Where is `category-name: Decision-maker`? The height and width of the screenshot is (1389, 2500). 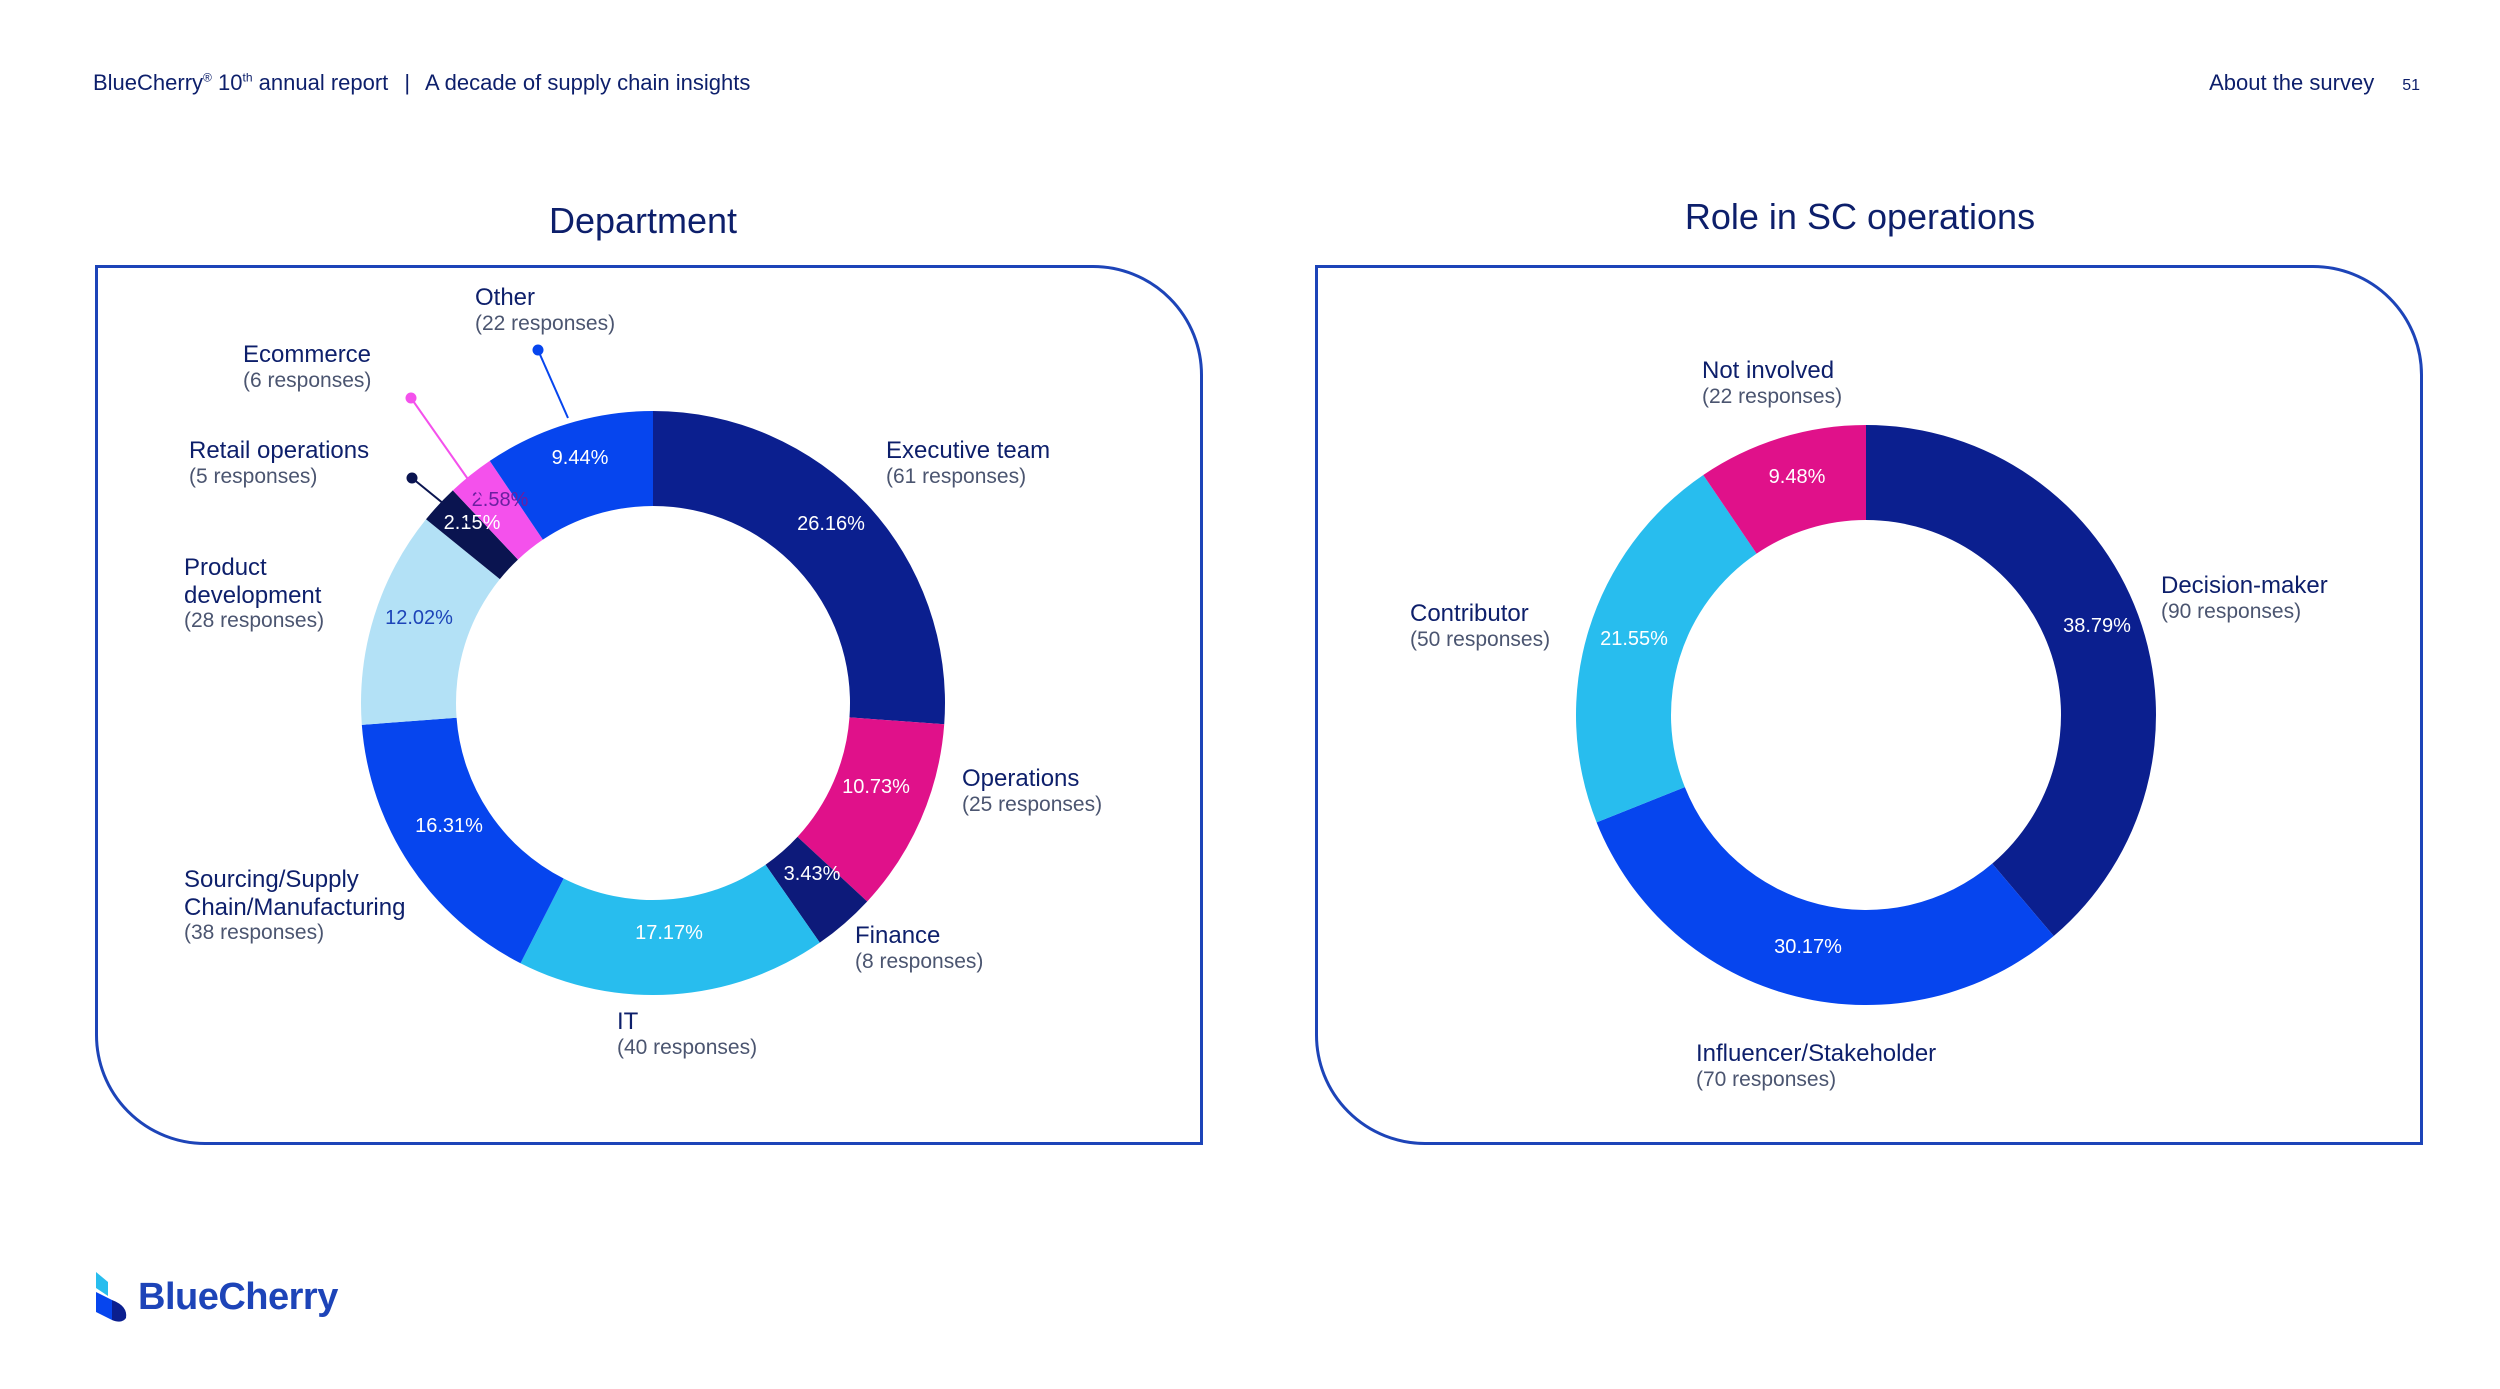 category-name: Decision-maker is located at coordinates (2244, 585).